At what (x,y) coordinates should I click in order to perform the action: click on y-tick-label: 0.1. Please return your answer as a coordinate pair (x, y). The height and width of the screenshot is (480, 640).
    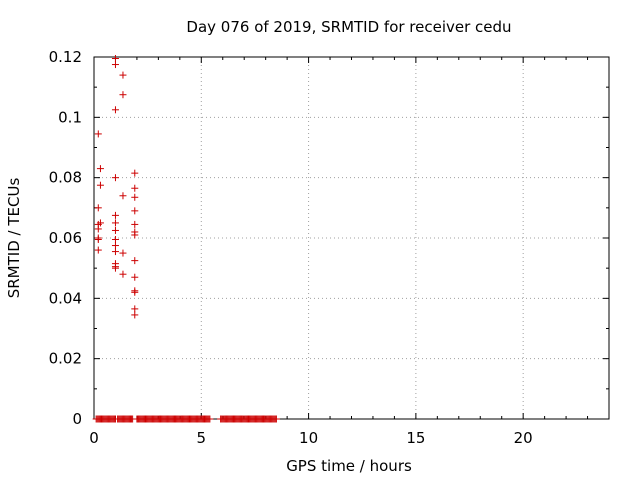
    Looking at the image, I should click on (70, 117).